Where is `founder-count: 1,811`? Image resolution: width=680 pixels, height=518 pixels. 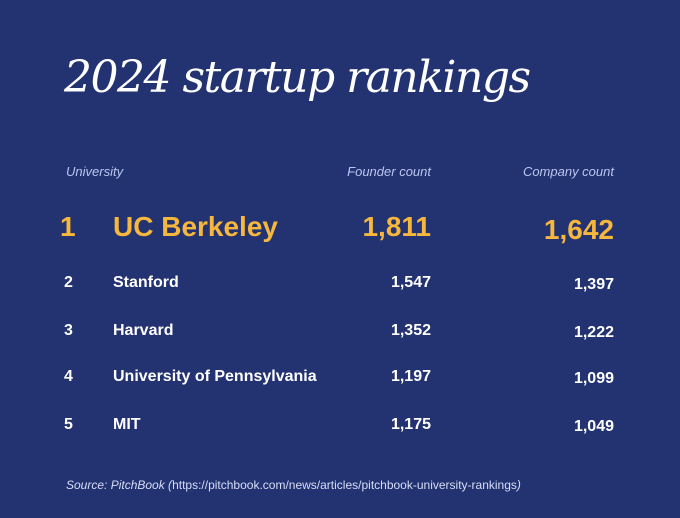 founder-count: 1,811 is located at coordinates (396, 226).